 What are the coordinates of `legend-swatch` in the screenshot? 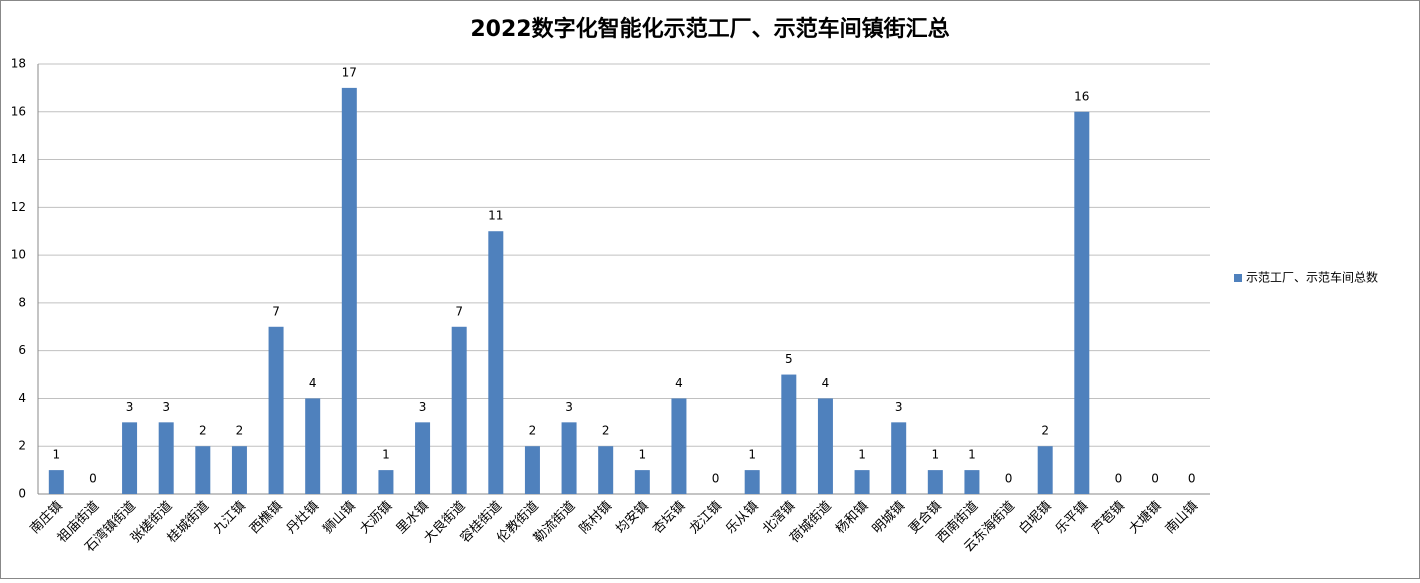 It's located at (1238, 278).